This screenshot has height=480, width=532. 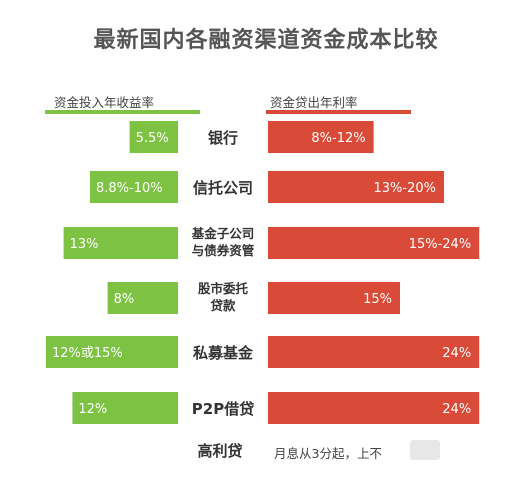 I want to click on footer-category-label: 高利贷, so click(x=220, y=451).